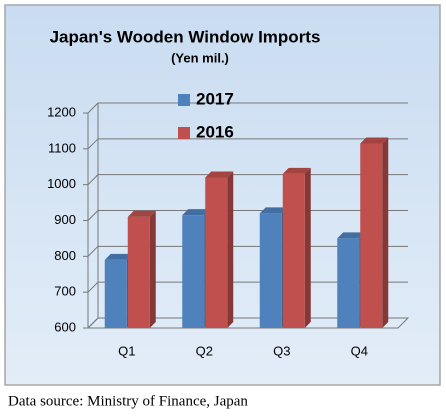 This screenshot has height=416, width=446. I want to click on y-tick-label: 600, so click(65, 326).